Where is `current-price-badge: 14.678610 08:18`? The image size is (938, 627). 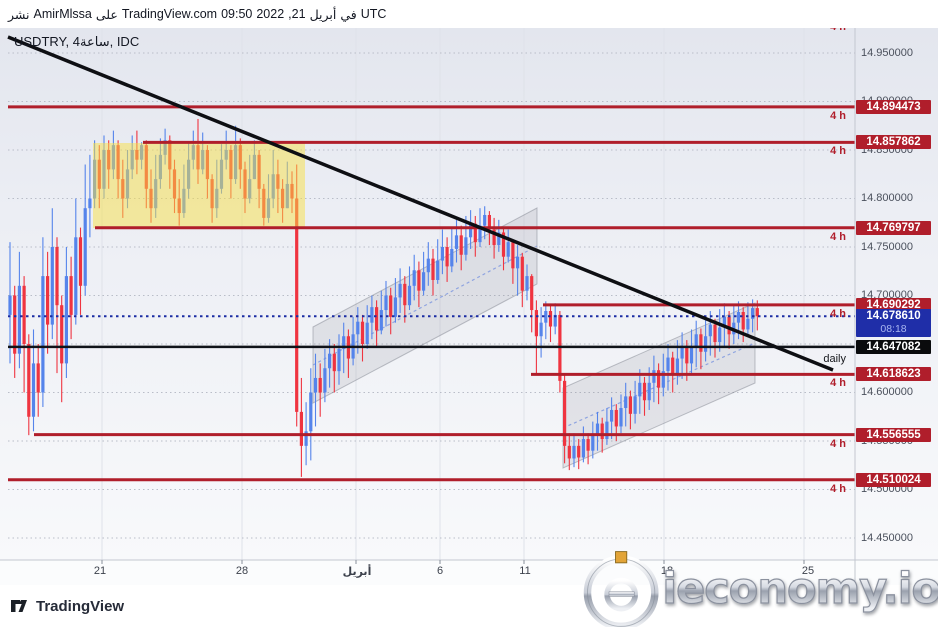
current-price-badge: 14.678610 08:18 is located at coordinates (893, 323).